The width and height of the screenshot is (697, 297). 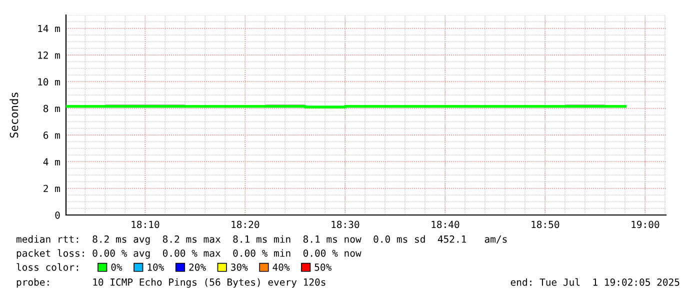 What do you see at coordinates (49, 82) in the screenshot?
I see `y-tick-label: 10 m` at bounding box center [49, 82].